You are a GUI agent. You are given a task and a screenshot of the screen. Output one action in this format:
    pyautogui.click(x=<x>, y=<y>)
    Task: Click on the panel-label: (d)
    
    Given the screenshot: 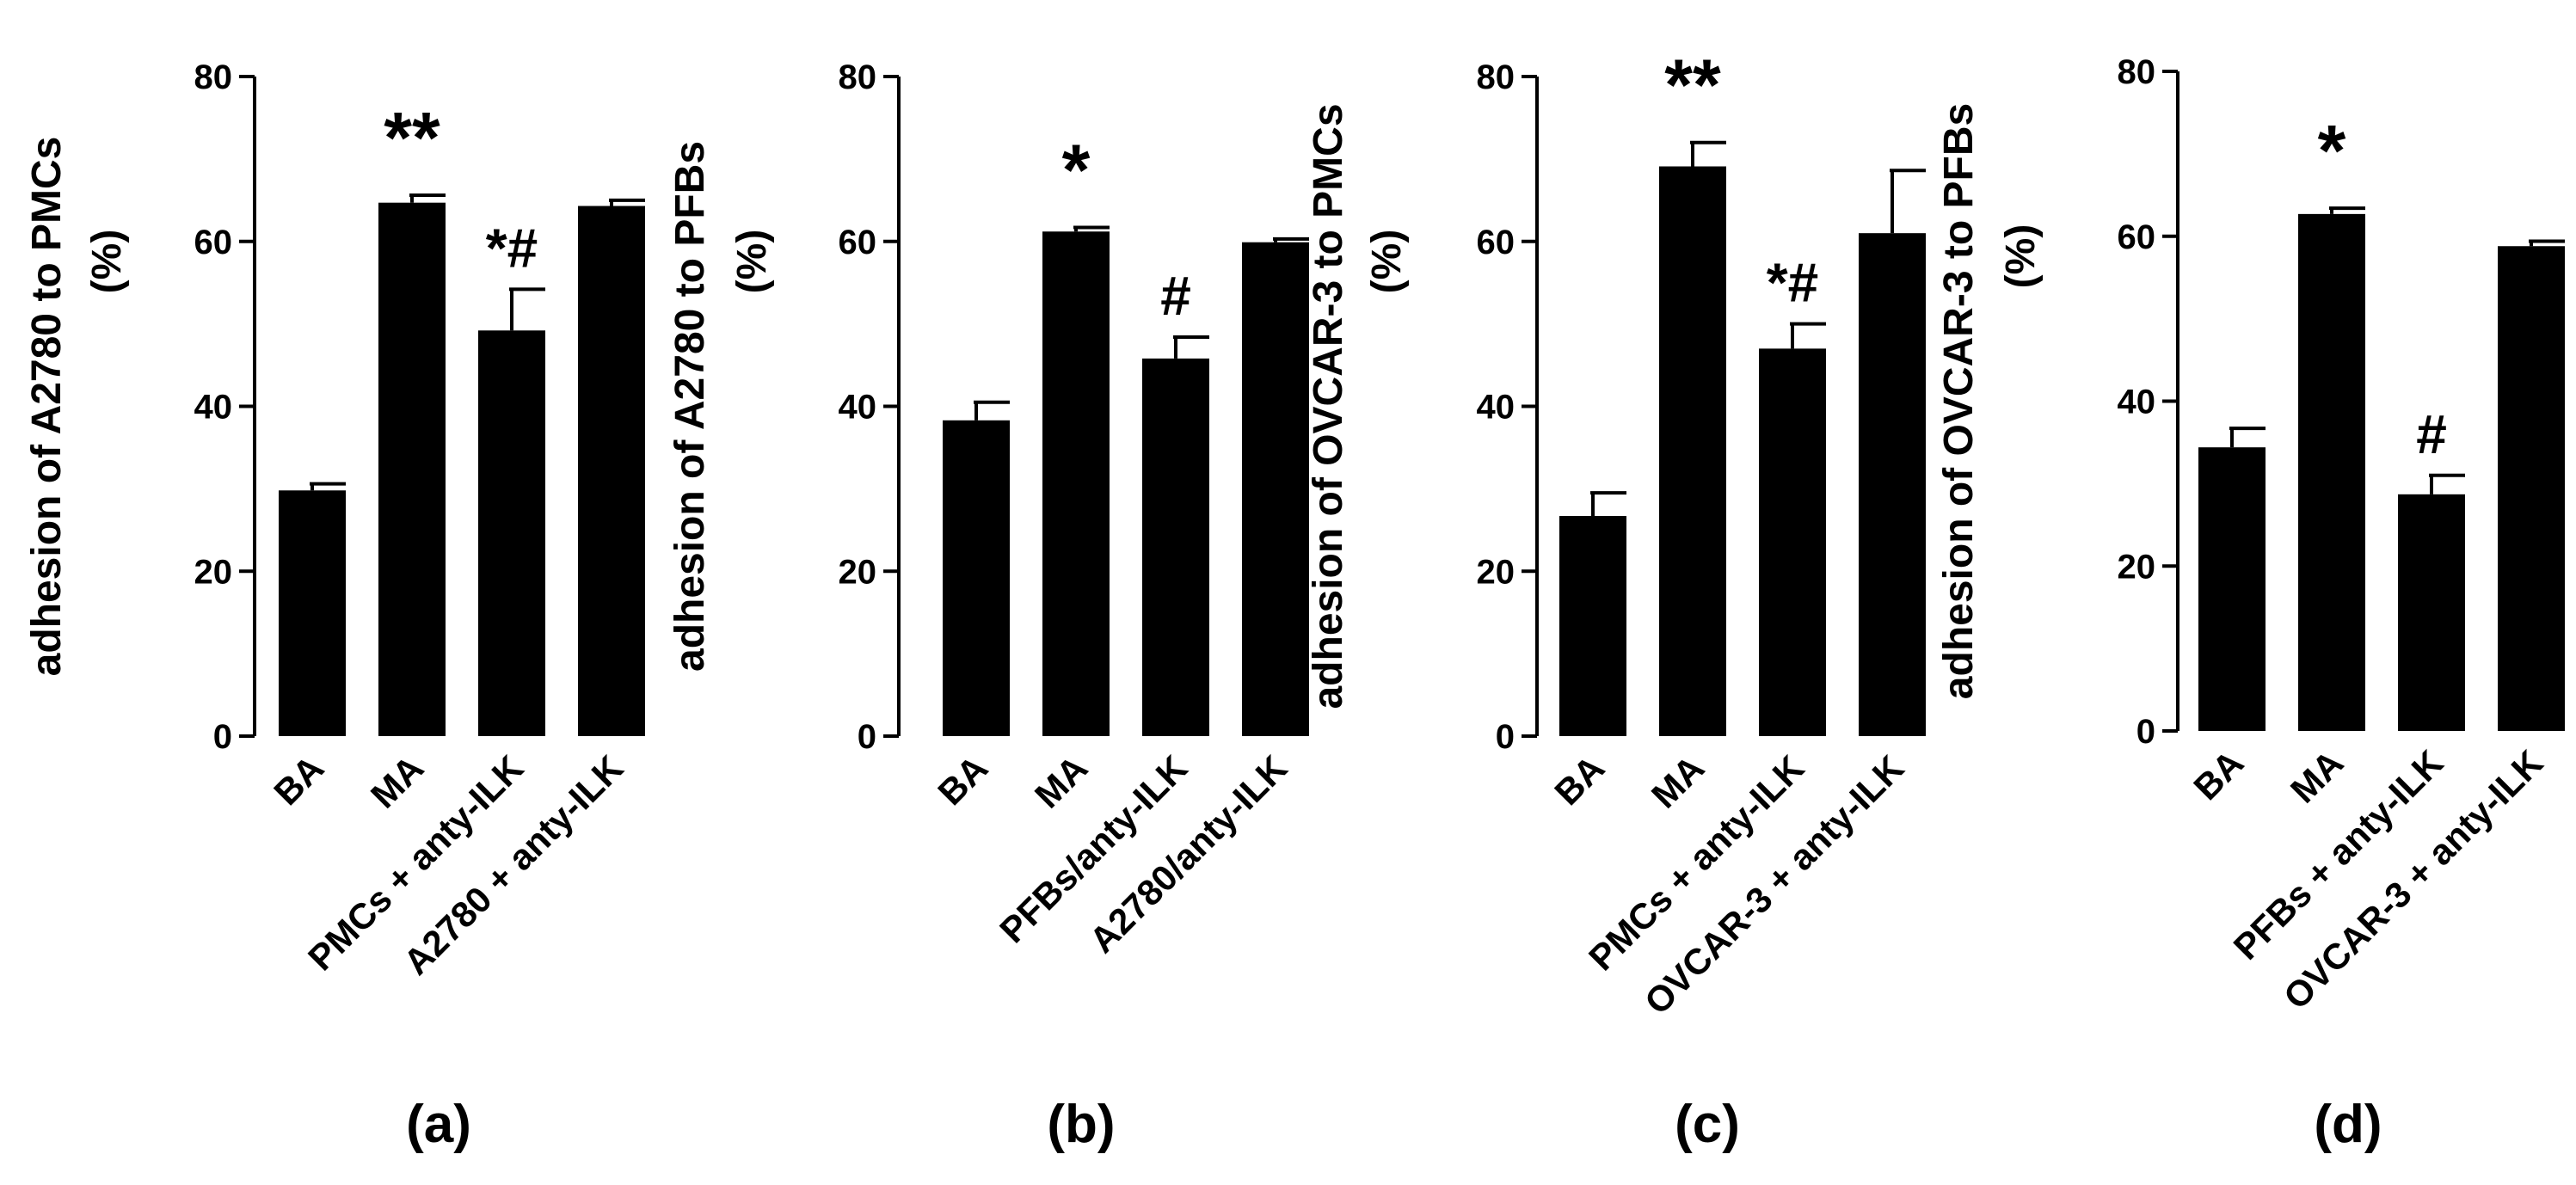 What is the action you would take?
    pyautogui.click(x=2348, y=1124)
    